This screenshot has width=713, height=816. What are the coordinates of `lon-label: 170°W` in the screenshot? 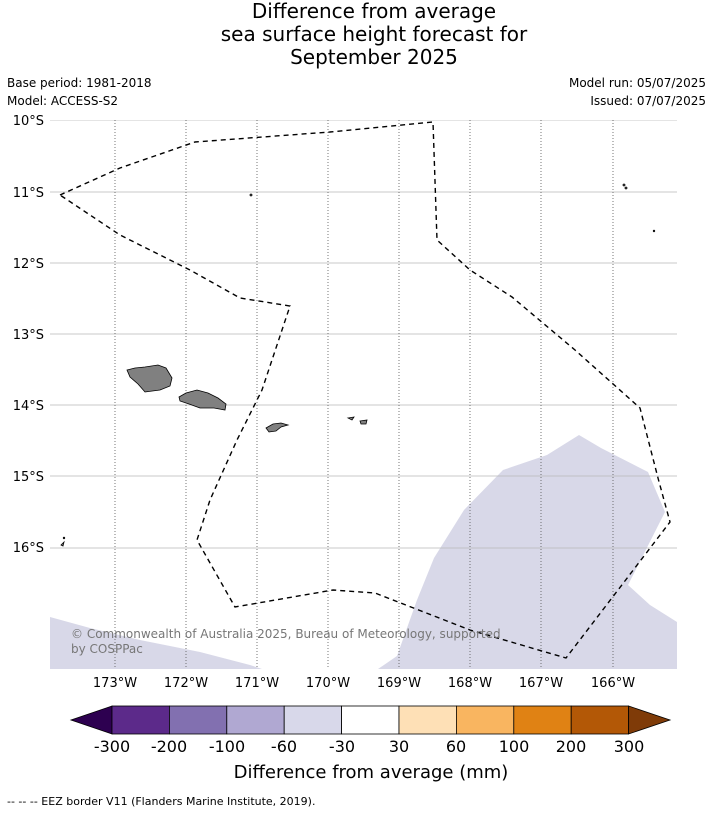 It's located at (328, 683).